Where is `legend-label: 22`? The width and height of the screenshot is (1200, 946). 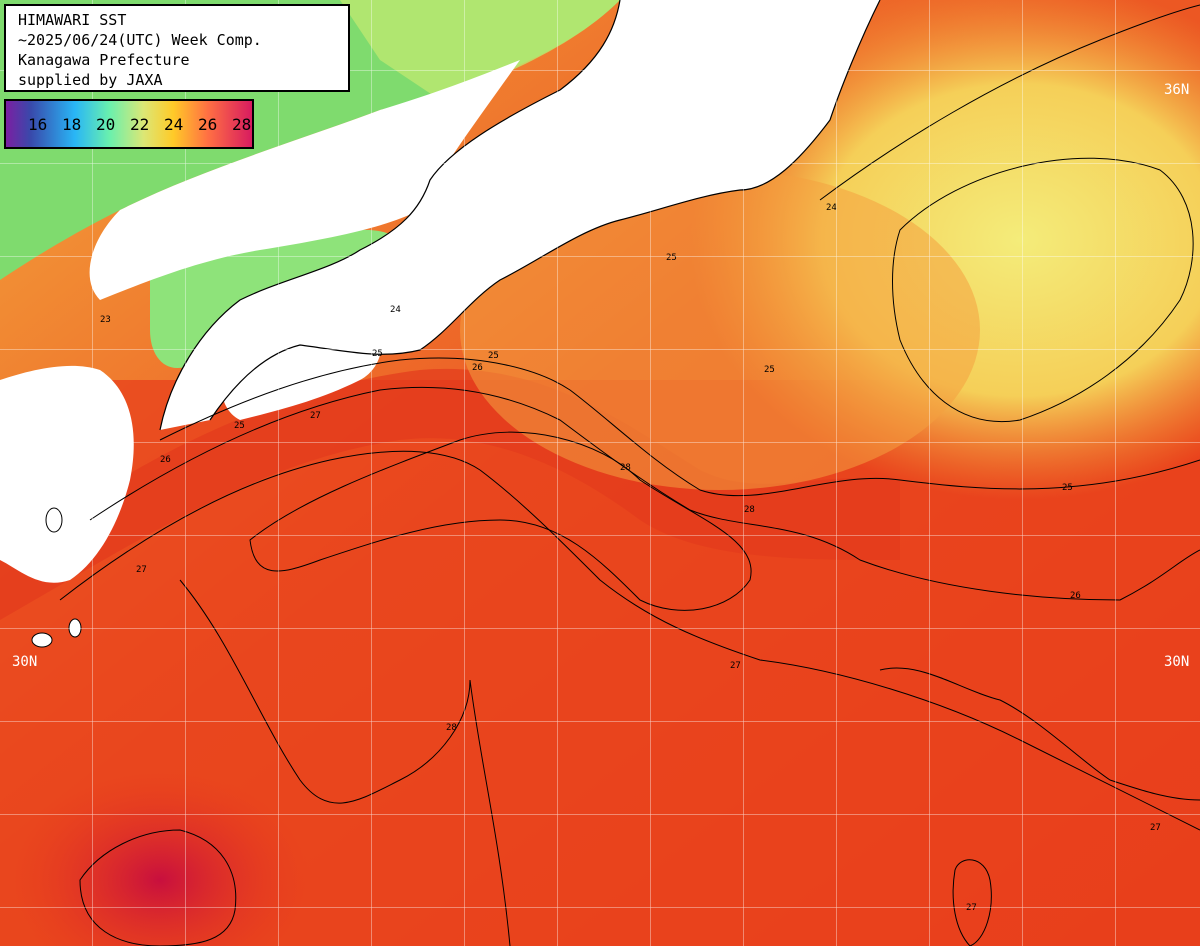
legend-label: 22 is located at coordinates (140, 124).